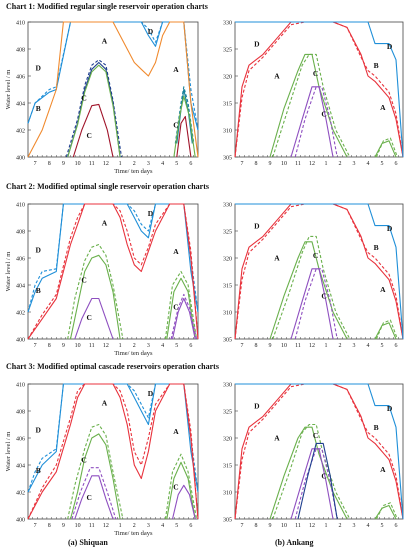  Describe the element at coordinates (396, 526) in the screenshot. I see `x-tick-label: 6` at that location.